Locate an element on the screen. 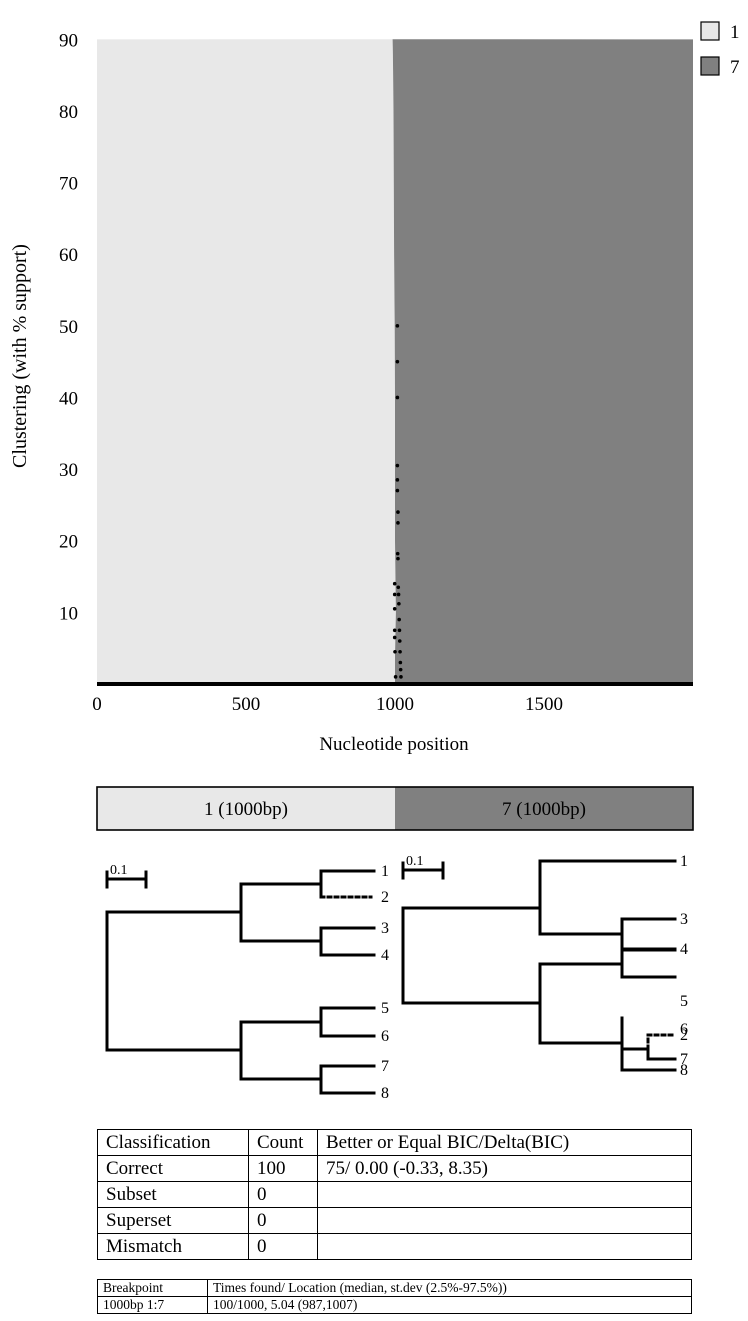 This screenshot has width=748, height=1321. table-row: Superset 0 is located at coordinates (394, 1220).